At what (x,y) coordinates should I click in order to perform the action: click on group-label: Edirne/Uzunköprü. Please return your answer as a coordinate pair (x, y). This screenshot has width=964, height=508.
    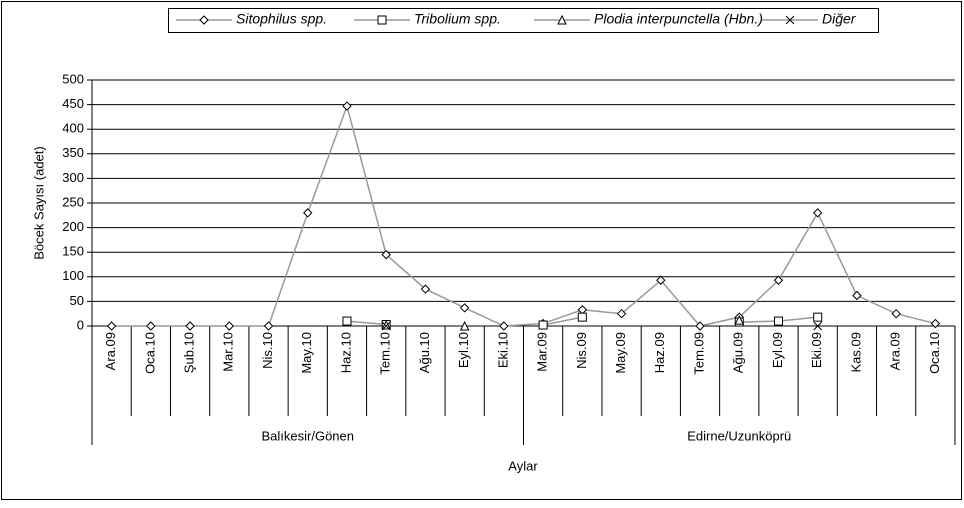
    Looking at the image, I should click on (739, 435).